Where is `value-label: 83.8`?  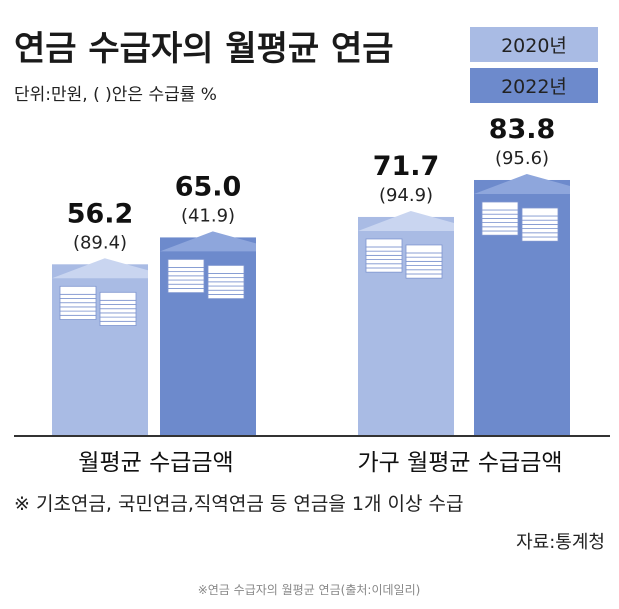 value-label: 83.8 is located at coordinates (522, 129).